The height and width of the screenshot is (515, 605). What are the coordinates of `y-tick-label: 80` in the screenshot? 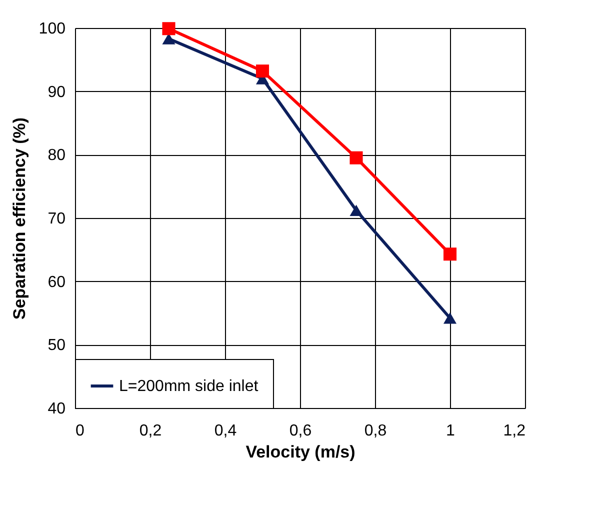 It's located at (57, 155).